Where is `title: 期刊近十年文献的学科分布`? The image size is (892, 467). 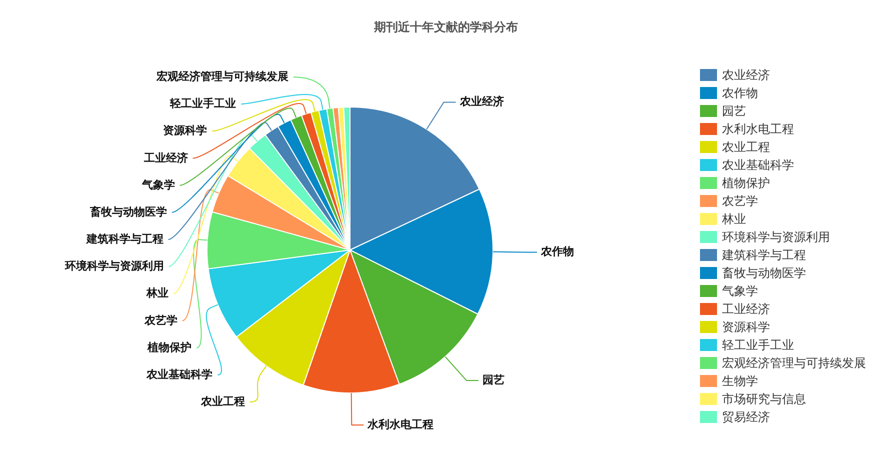
title: 期刊近十年文献的学科分布 is located at coordinates (446, 27).